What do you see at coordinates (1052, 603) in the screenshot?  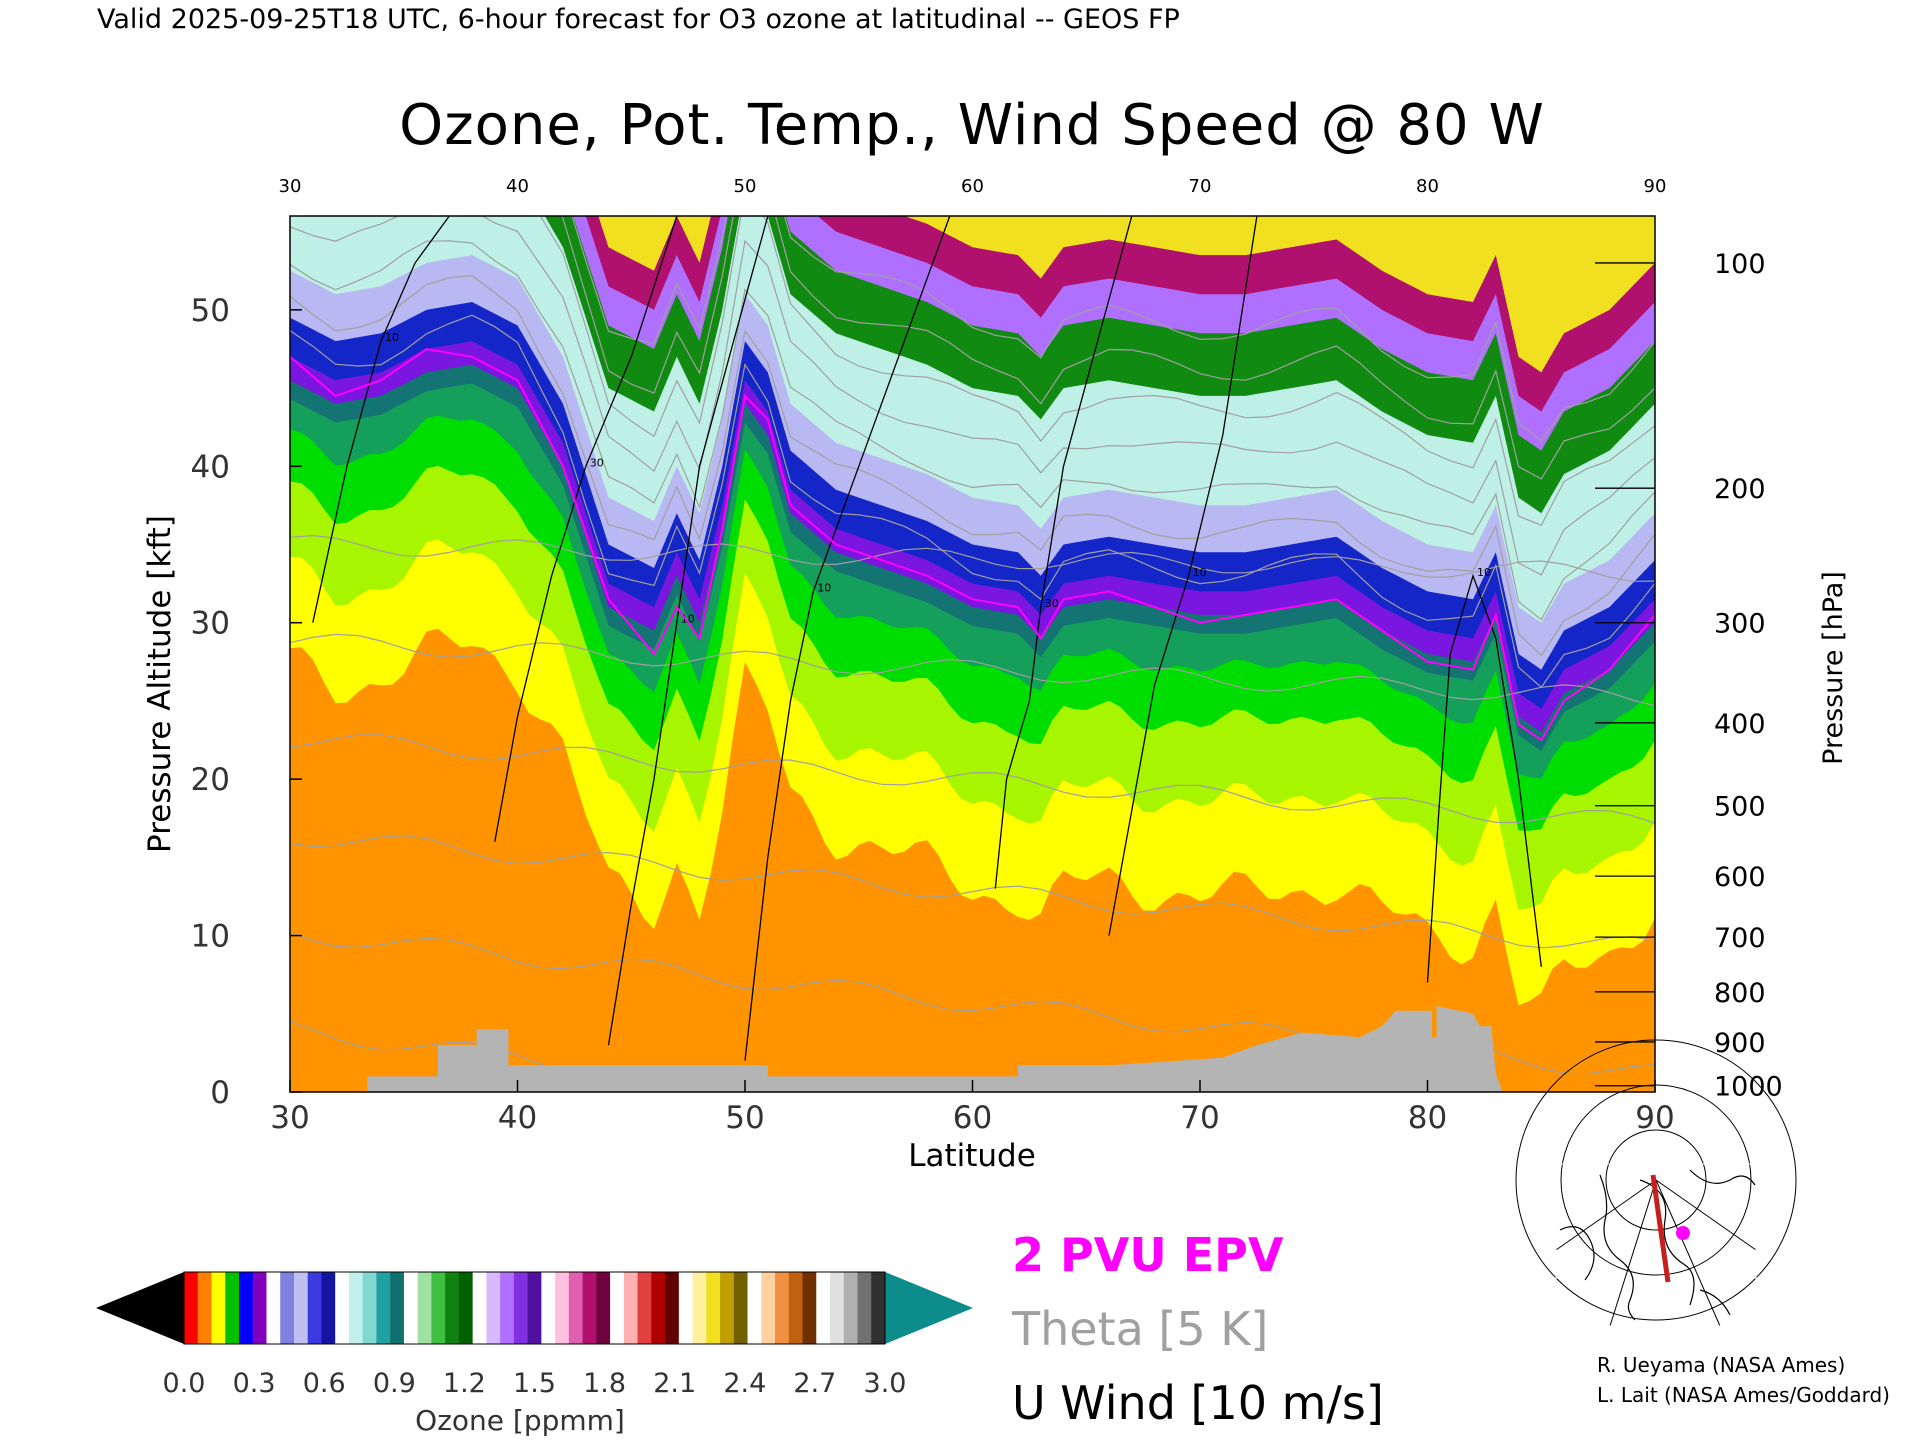 I see `uwind-contour-label: 30` at bounding box center [1052, 603].